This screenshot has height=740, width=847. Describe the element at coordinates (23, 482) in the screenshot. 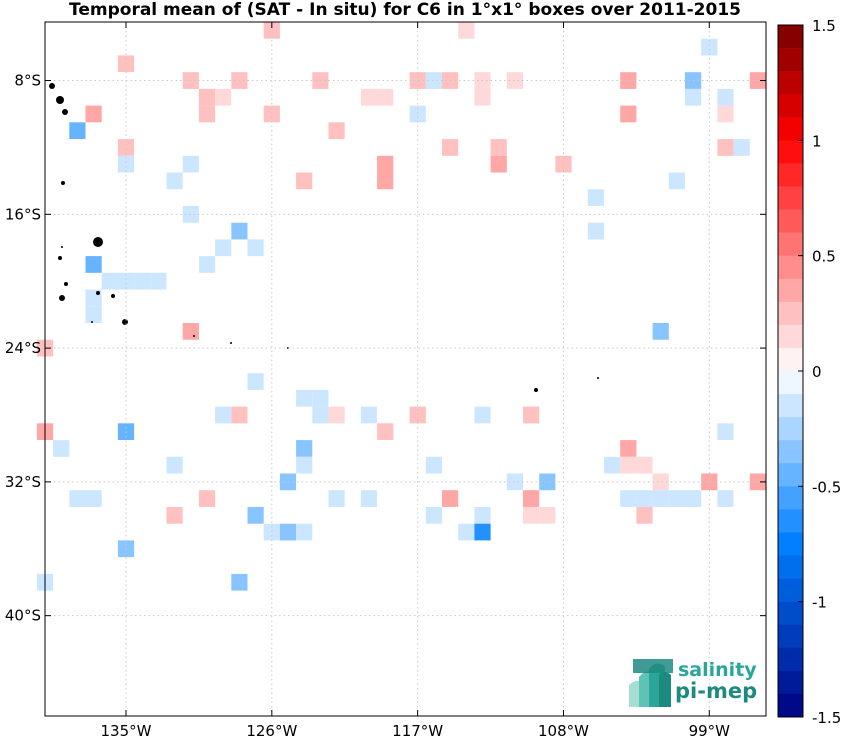

I see `y-tick-label: 32°S` at that location.